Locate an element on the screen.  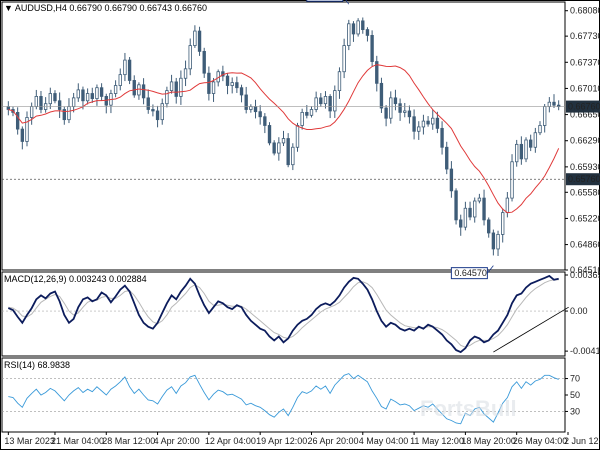
price-y-tick-label: 0.66290 is located at coordinates (585, 141).